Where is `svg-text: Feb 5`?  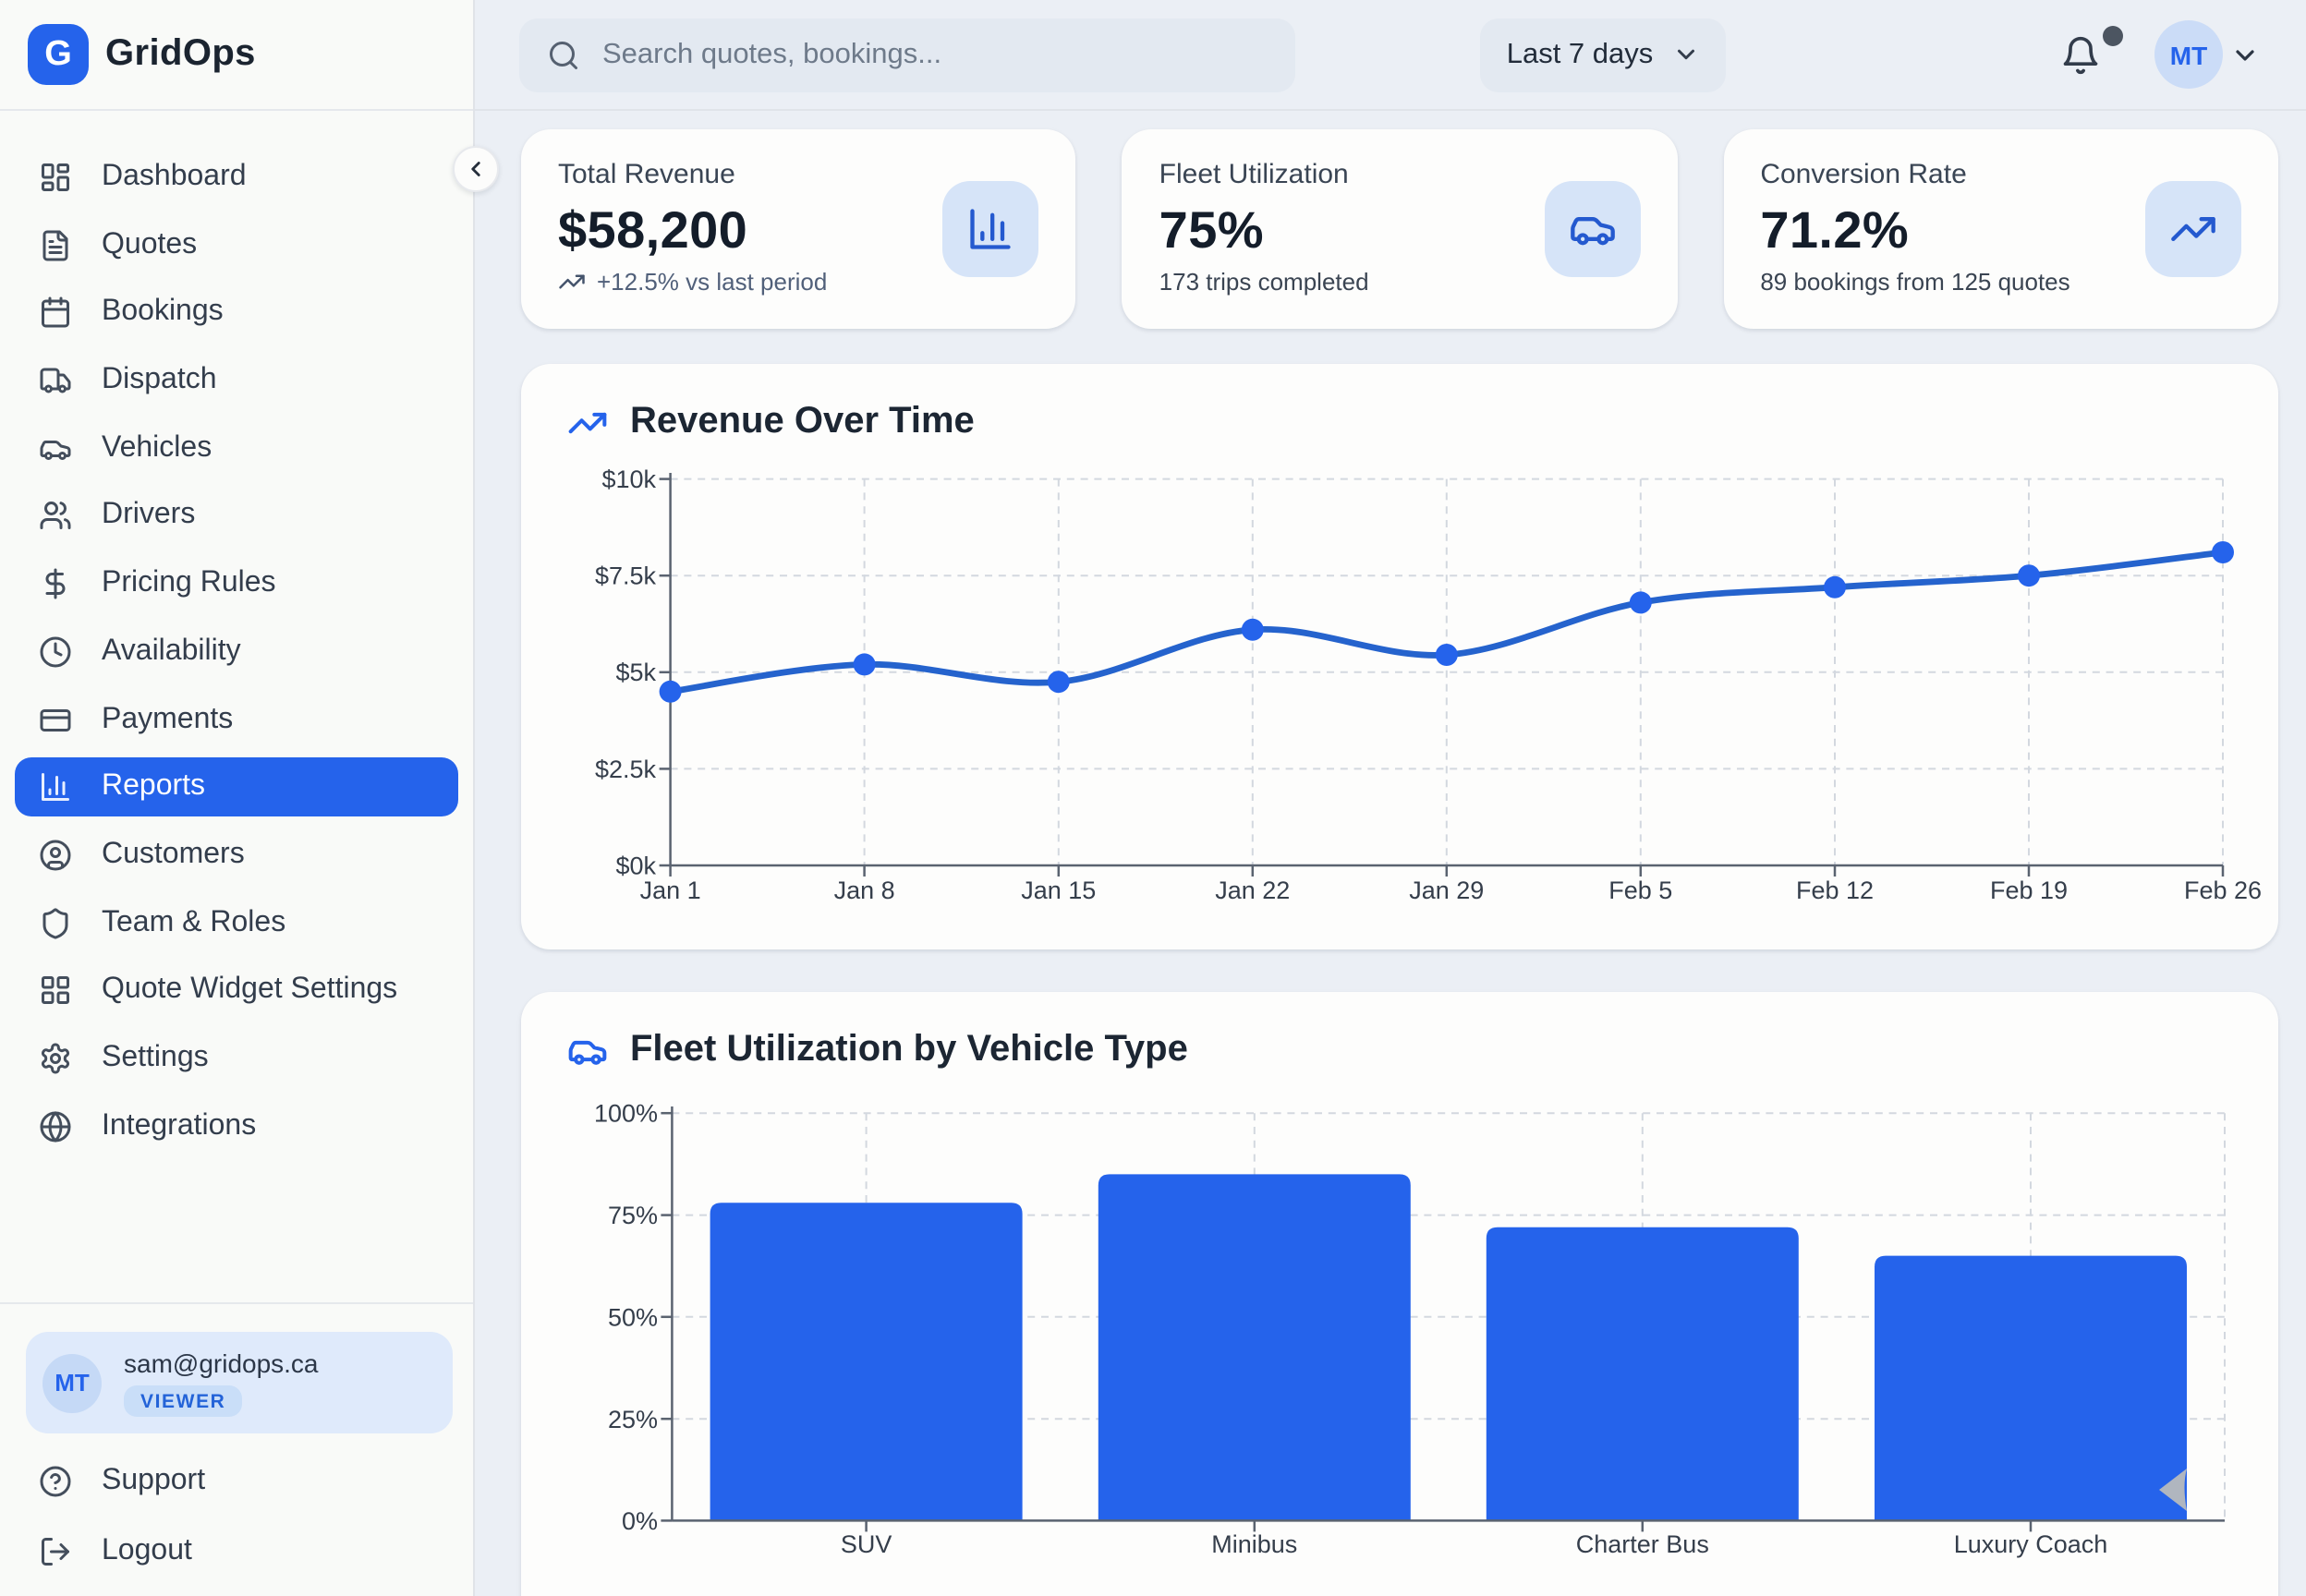
svg-text: Feb 5 is located at coordinates (1640, 890).